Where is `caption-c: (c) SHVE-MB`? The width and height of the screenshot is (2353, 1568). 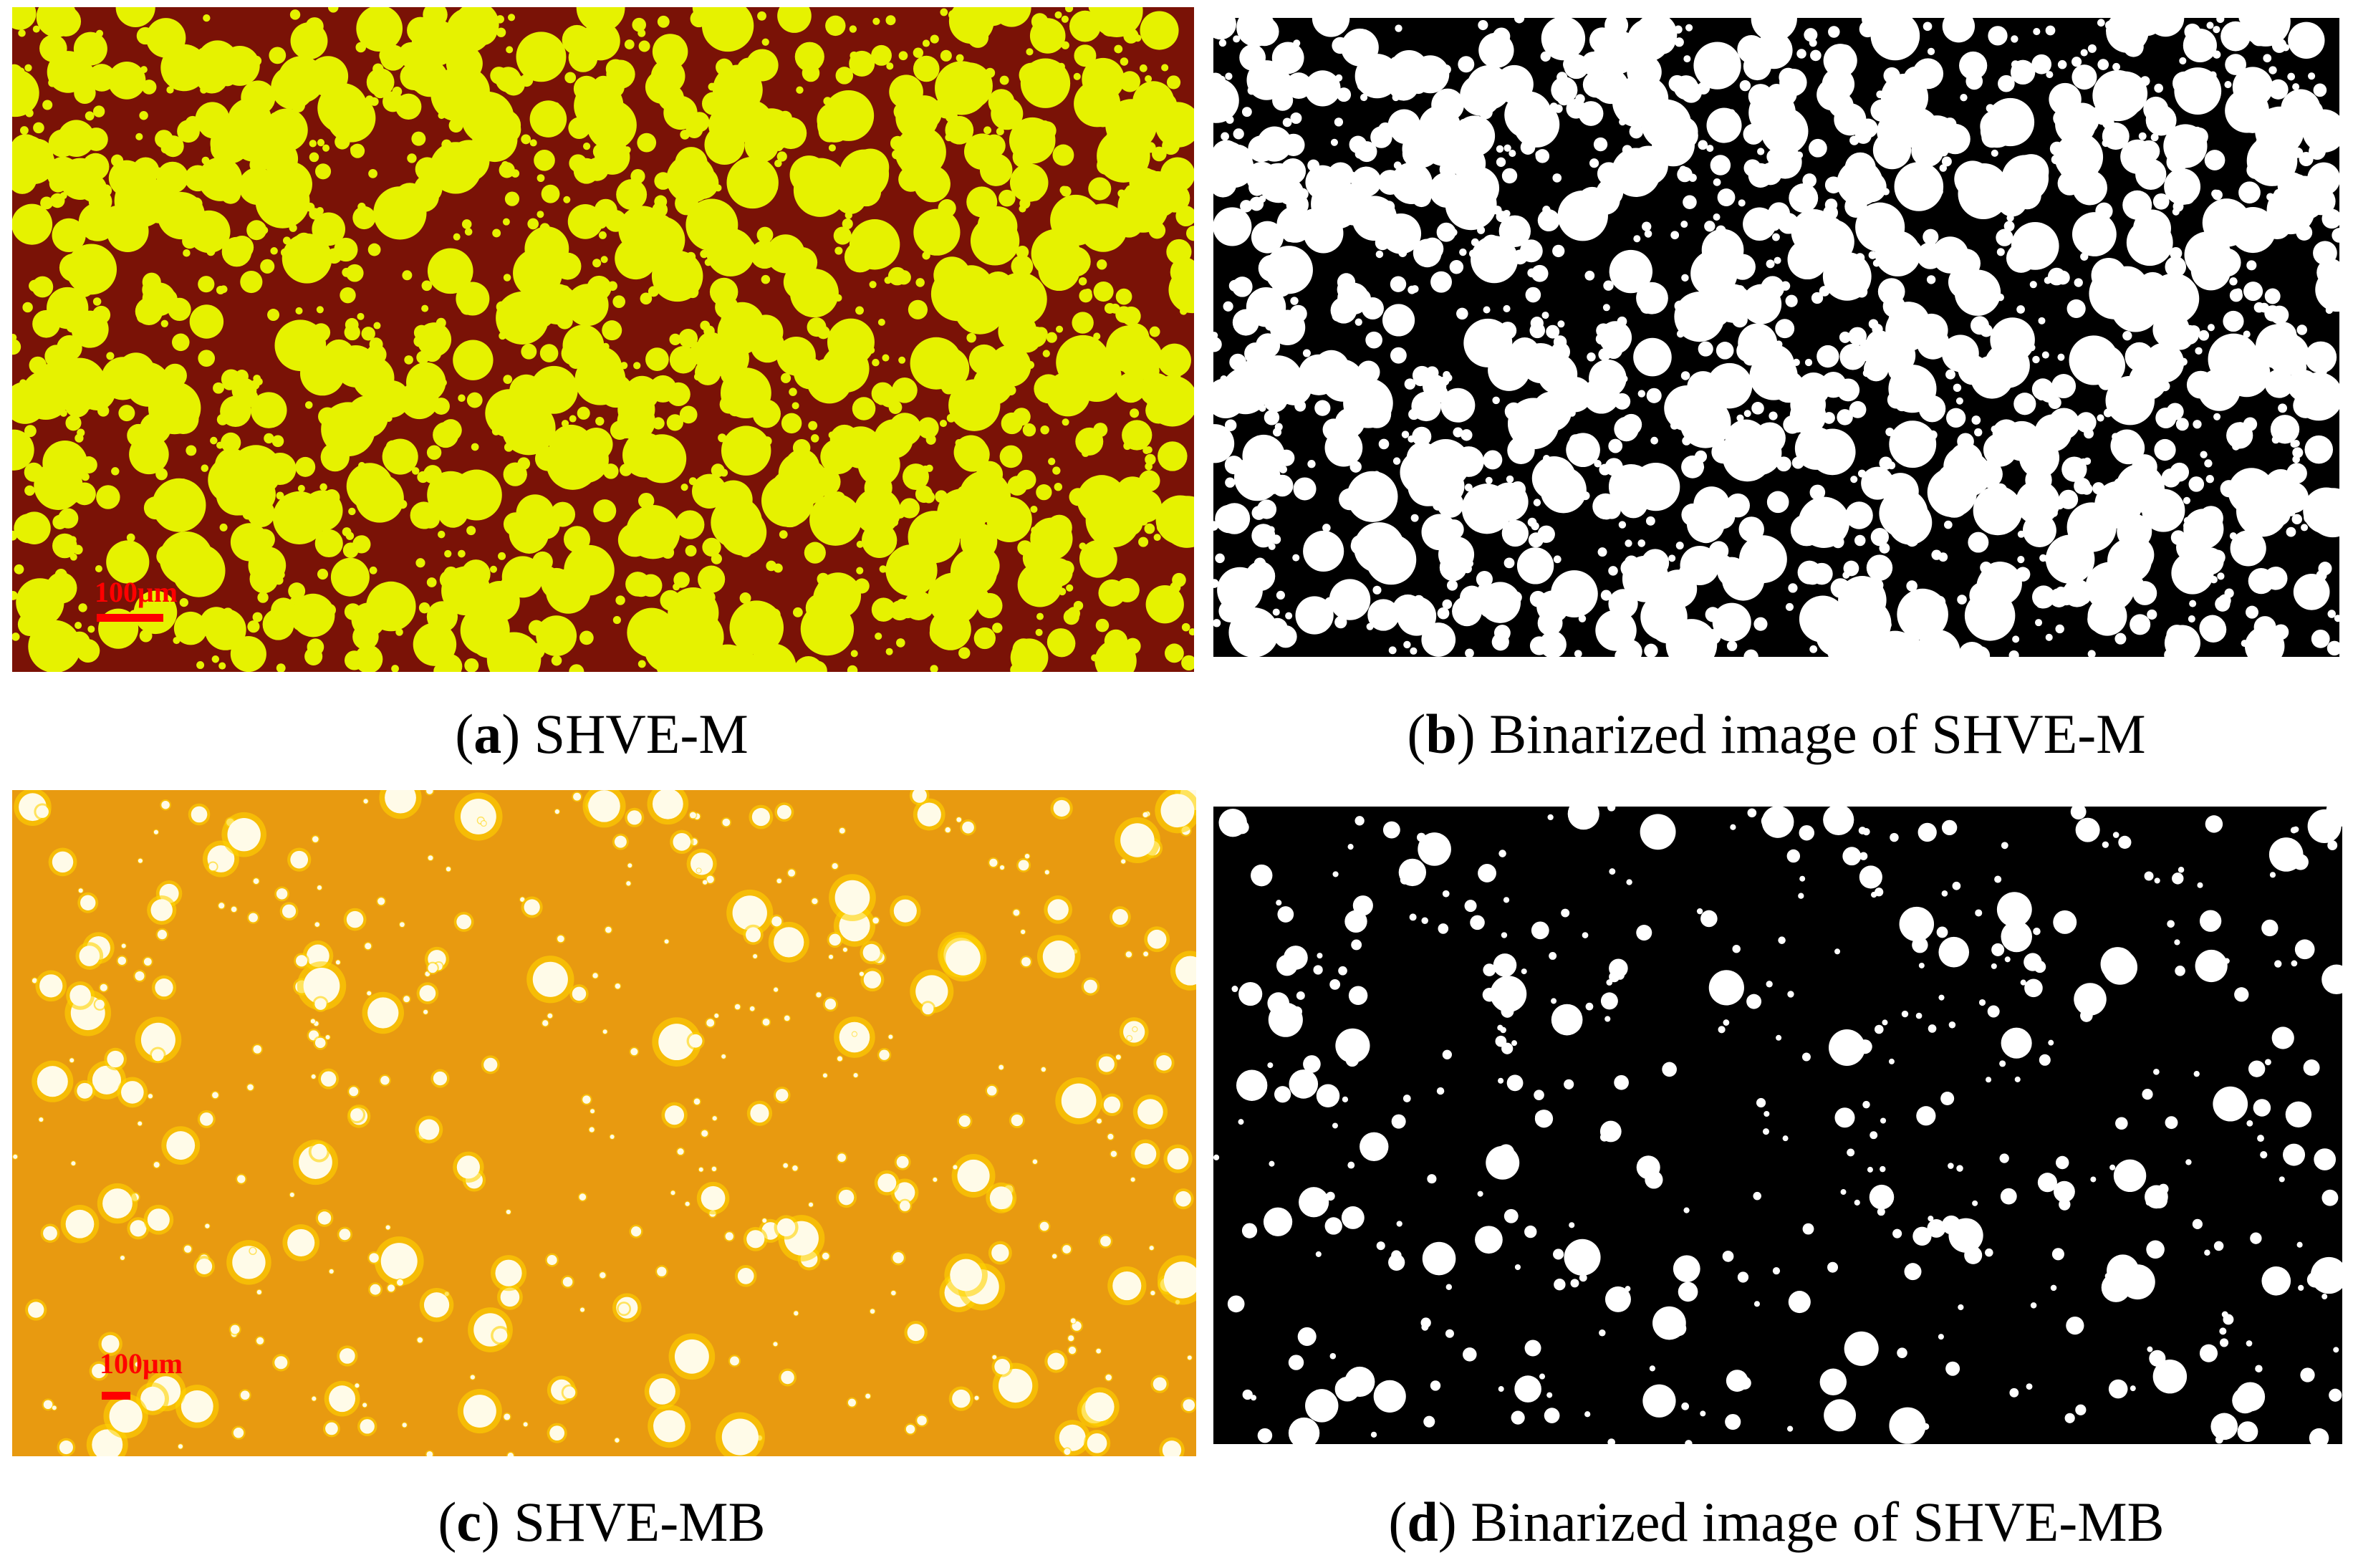
caption-c: (c) SHVE-MB is located at coordinates (602, 1522).